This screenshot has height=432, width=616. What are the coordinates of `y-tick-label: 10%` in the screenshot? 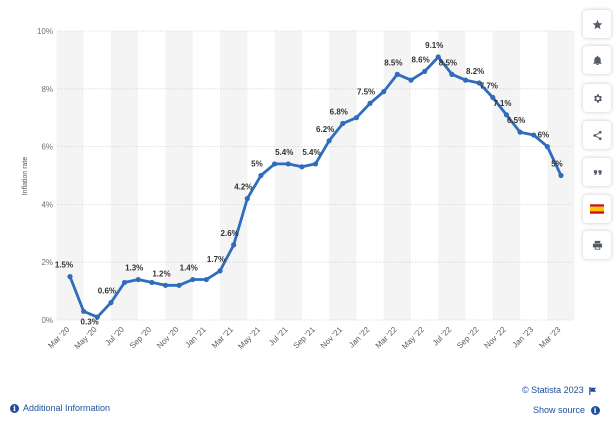 It's located at (45, 31).